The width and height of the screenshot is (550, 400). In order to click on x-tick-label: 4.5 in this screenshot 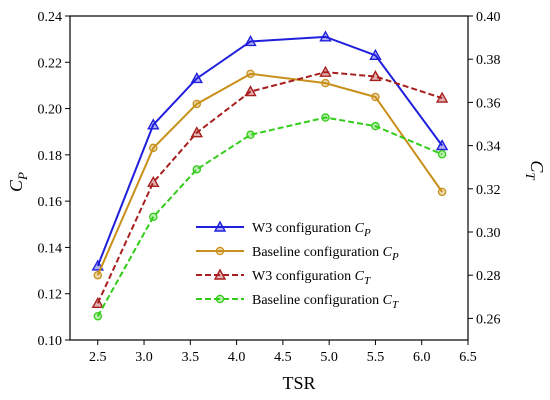, I will do `click(283, 357)`.